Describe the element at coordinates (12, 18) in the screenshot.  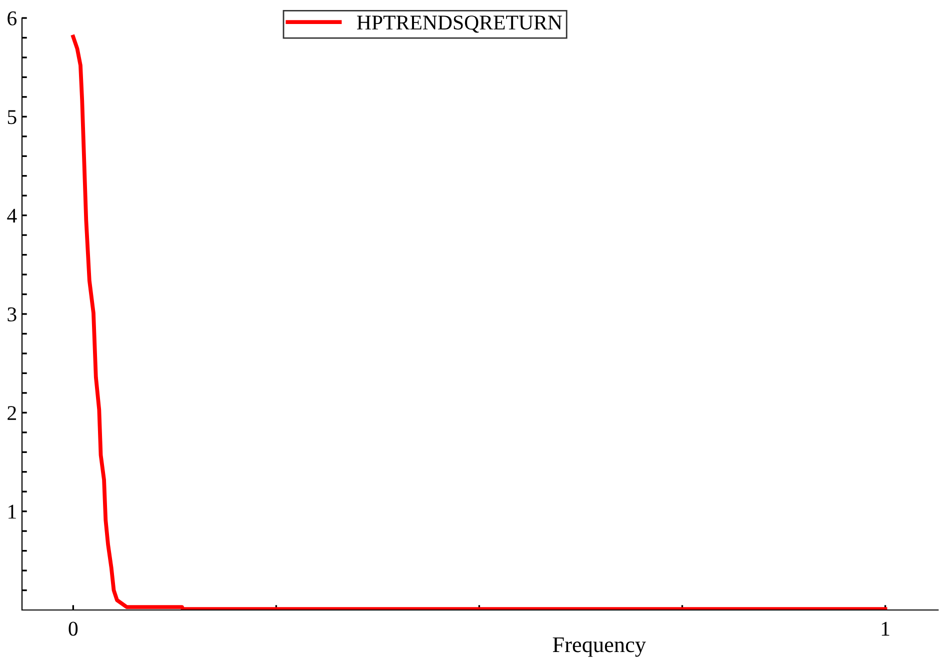
I see `y-tick-label: 6` at that location.